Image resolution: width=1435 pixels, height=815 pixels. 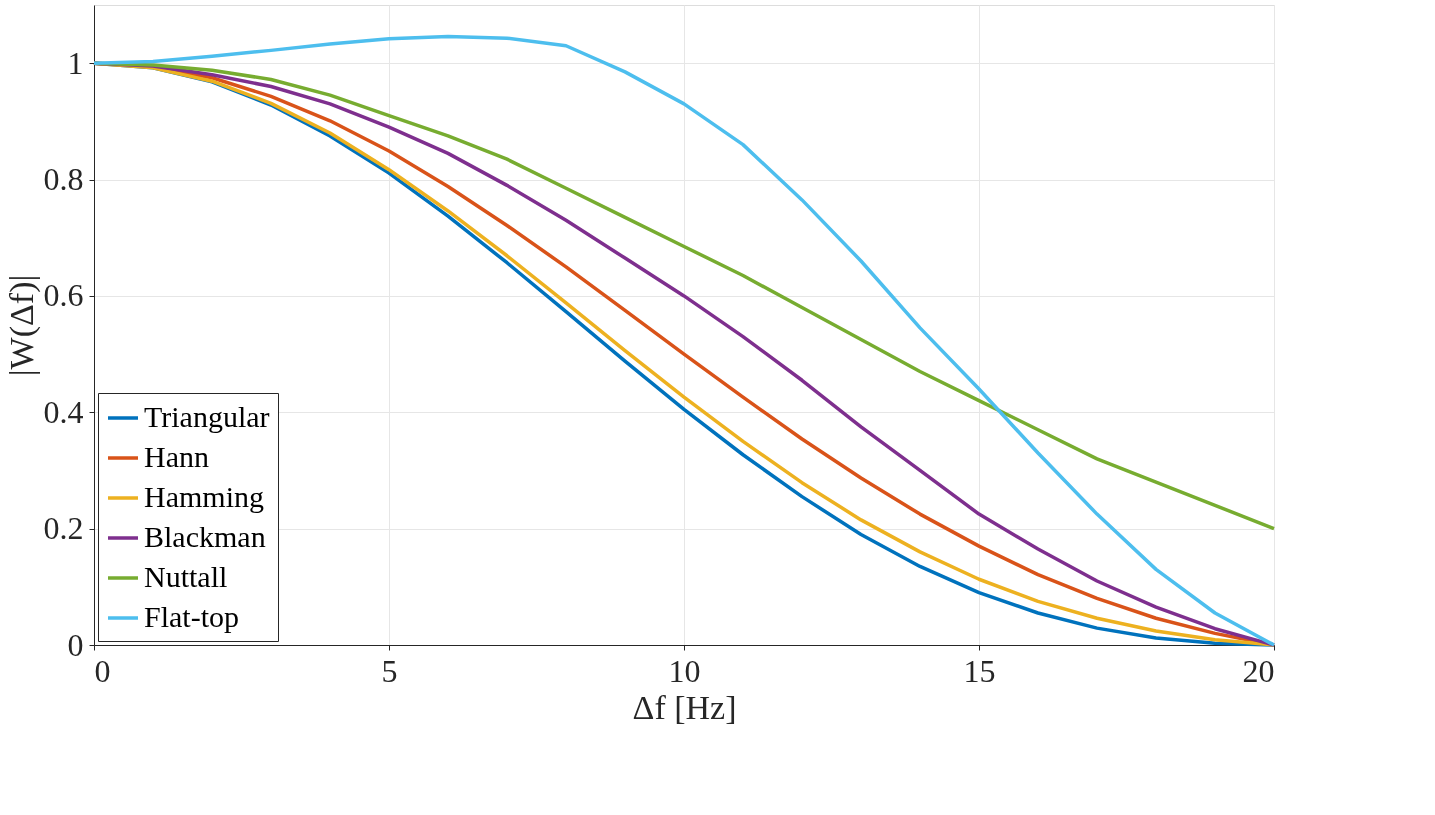 I want to click on x-tick-label: 10, so click(x=684, y=670).